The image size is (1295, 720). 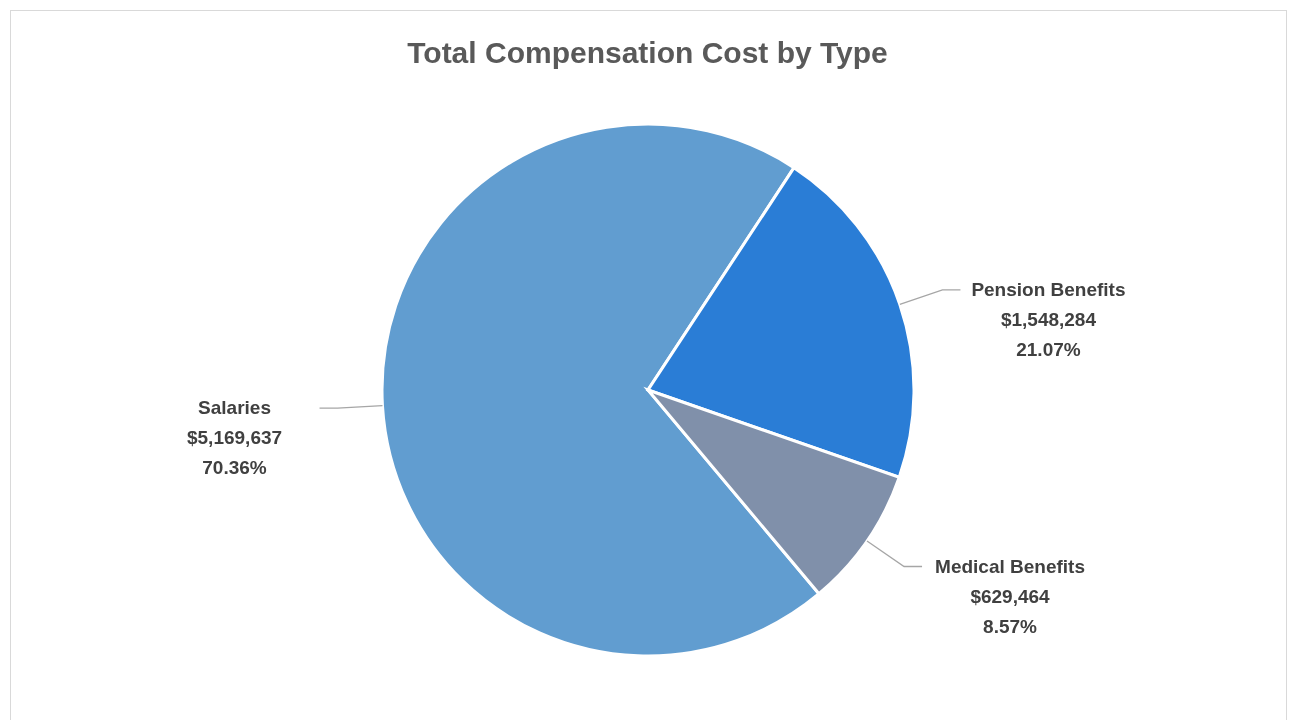 What do you see at coordinates (234, 408) in the screenshot?
I see `slice-label: Salaries` at bounding box center [234, 408].